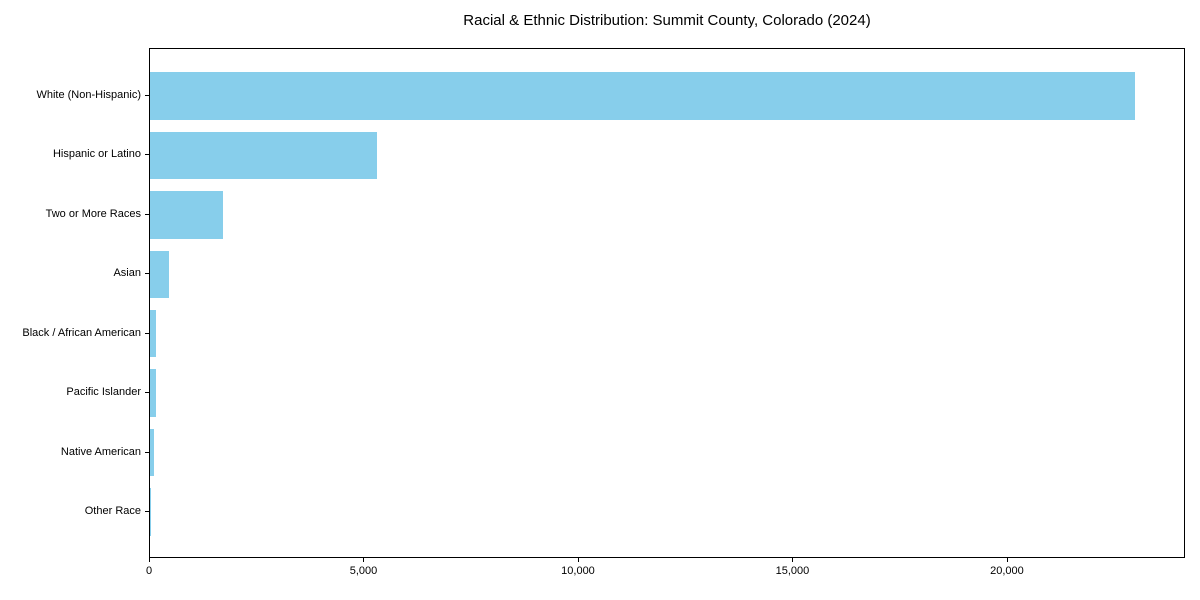 The height and width of the screenshot is (600, 1200). I want to click on y-tick-label: Black / African American, so click(81, 332).